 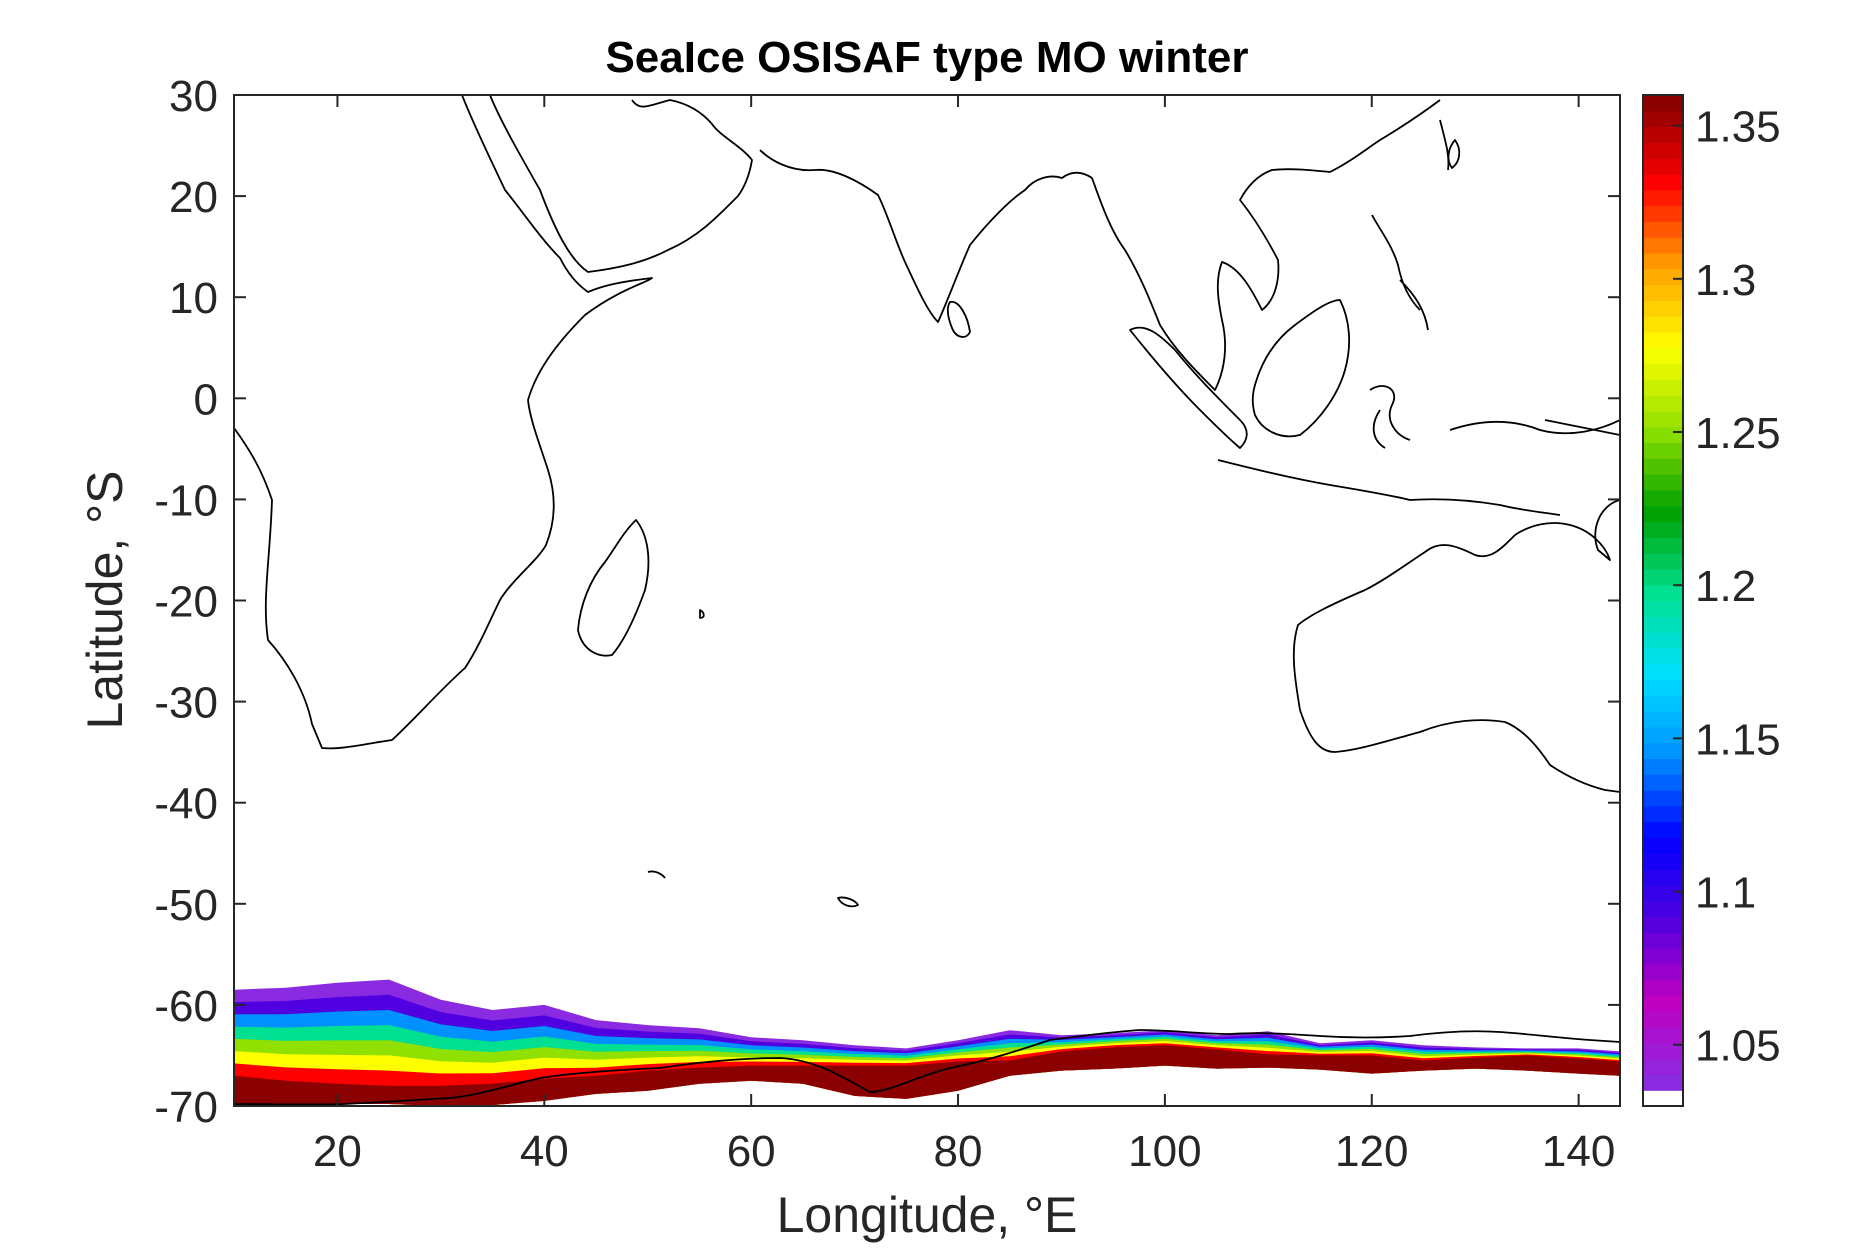 What do you see at coordinates (1454, 154) in the screenshot?
I see `coastline-taiwan` at bounding box center [1454, 154].